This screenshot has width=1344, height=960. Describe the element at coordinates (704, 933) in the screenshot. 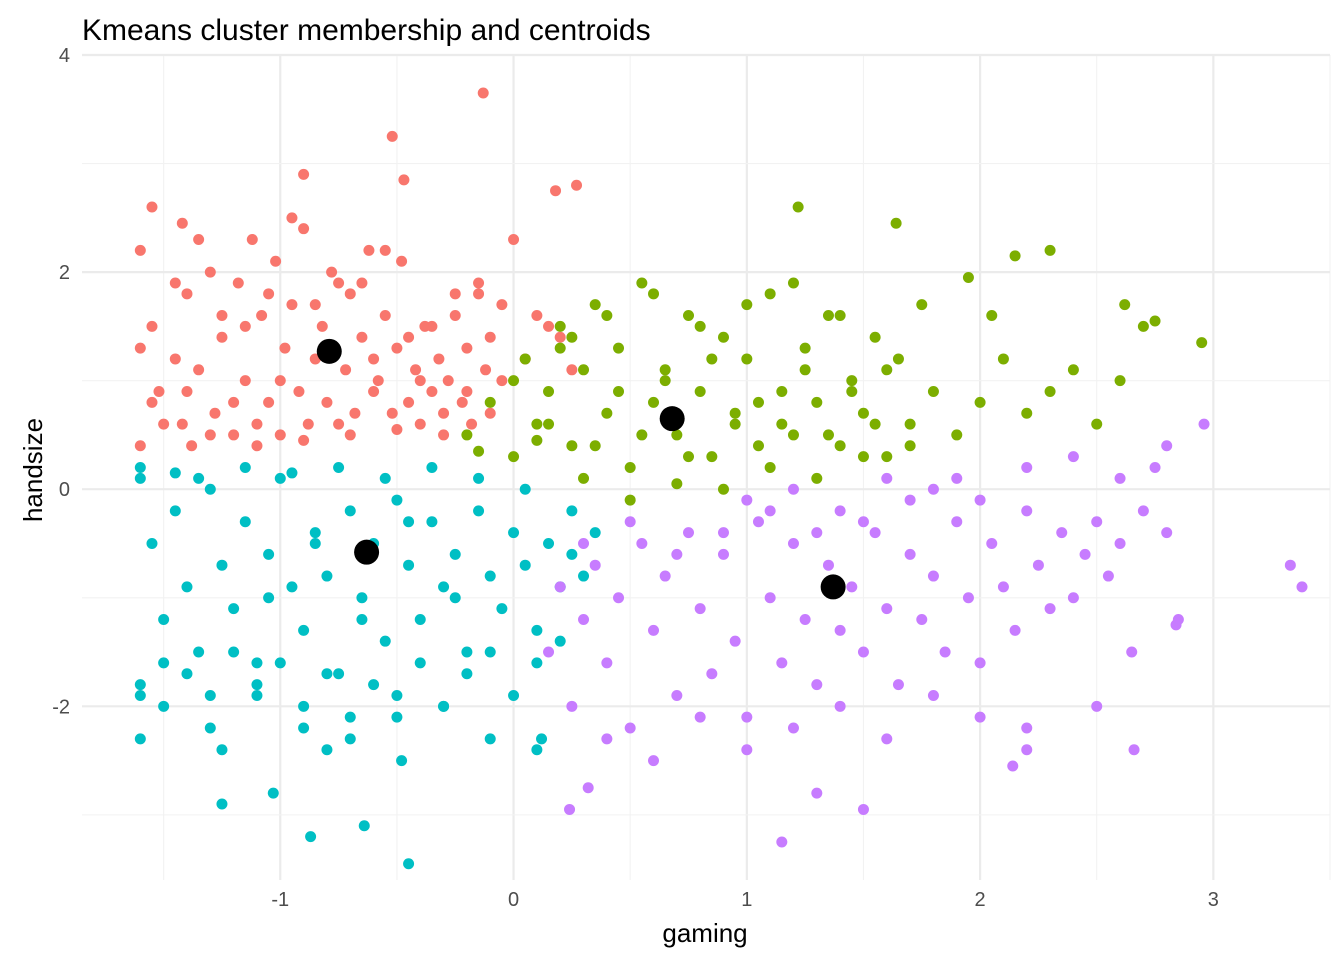

I see `x-axis-label: gaming` at that location.